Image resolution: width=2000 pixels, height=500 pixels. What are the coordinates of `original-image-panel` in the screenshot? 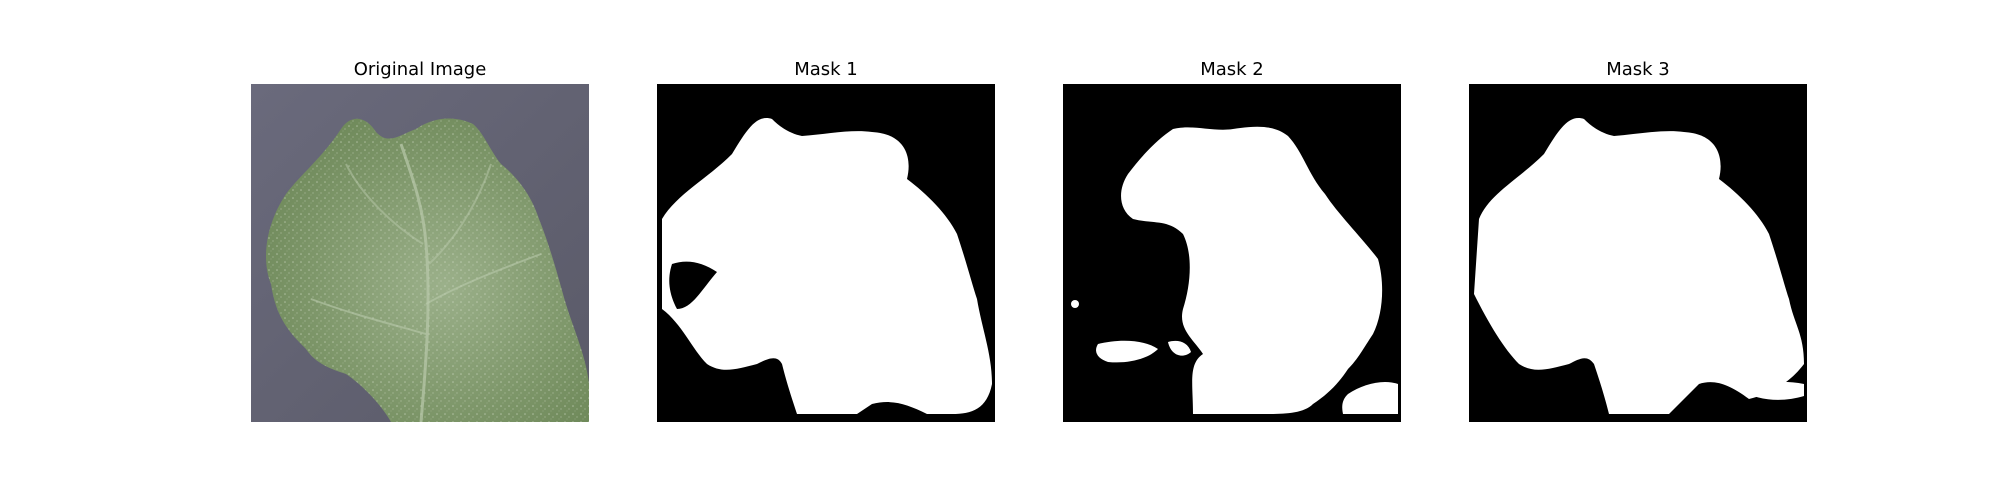 It's located at (420, 253).